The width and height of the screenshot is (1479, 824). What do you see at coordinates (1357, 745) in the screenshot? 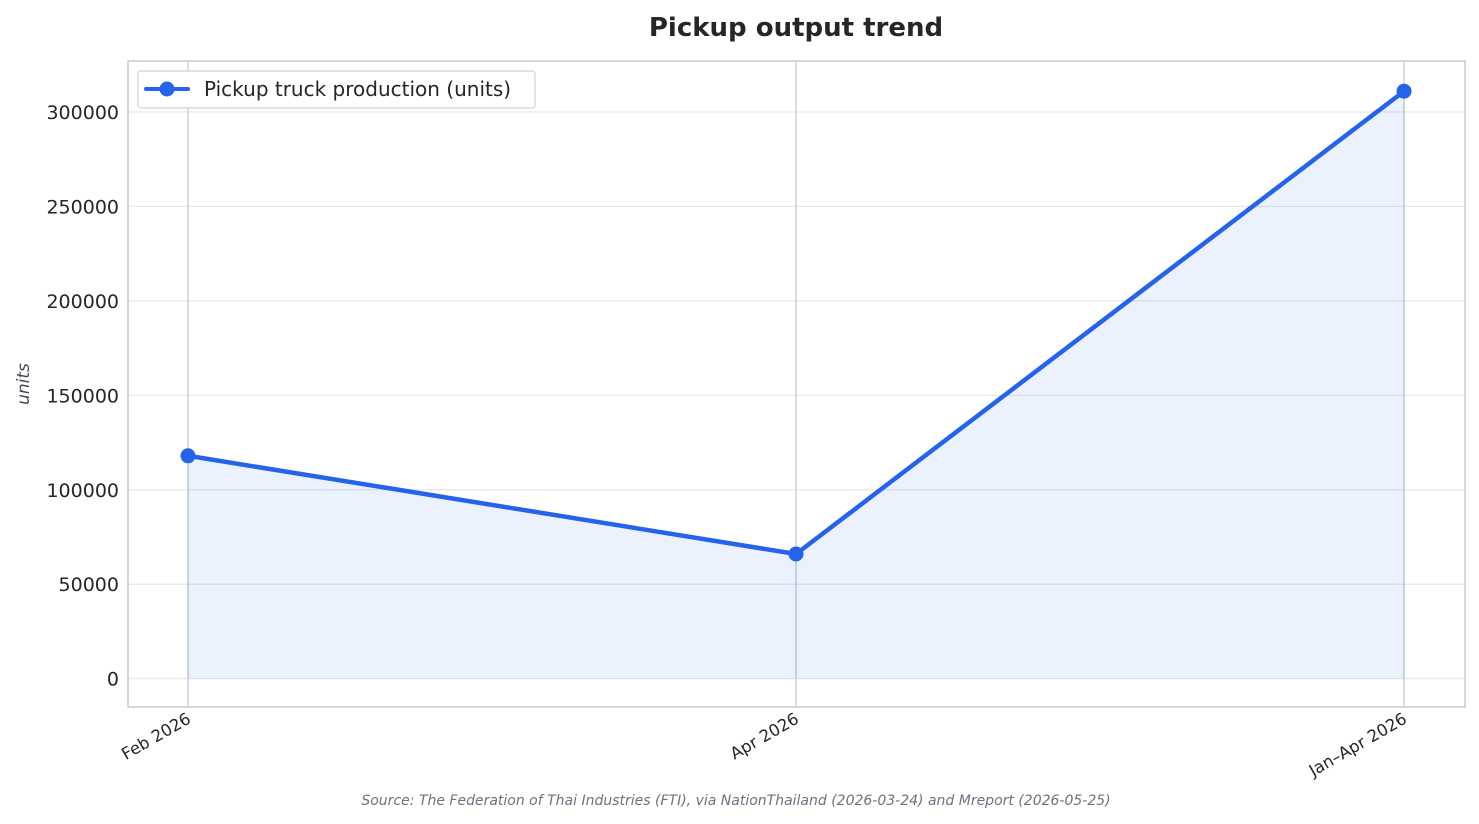
I see `x-tick-label: Jan–Apr 2026` at bounding box center [1357, 745].